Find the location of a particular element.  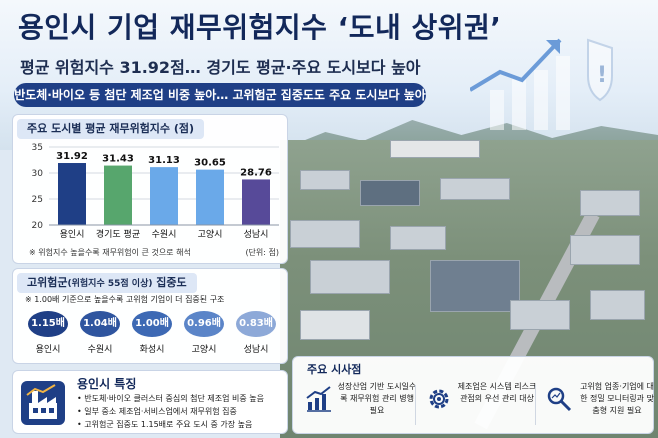

apartment-block is located at coordinates (435, 149).